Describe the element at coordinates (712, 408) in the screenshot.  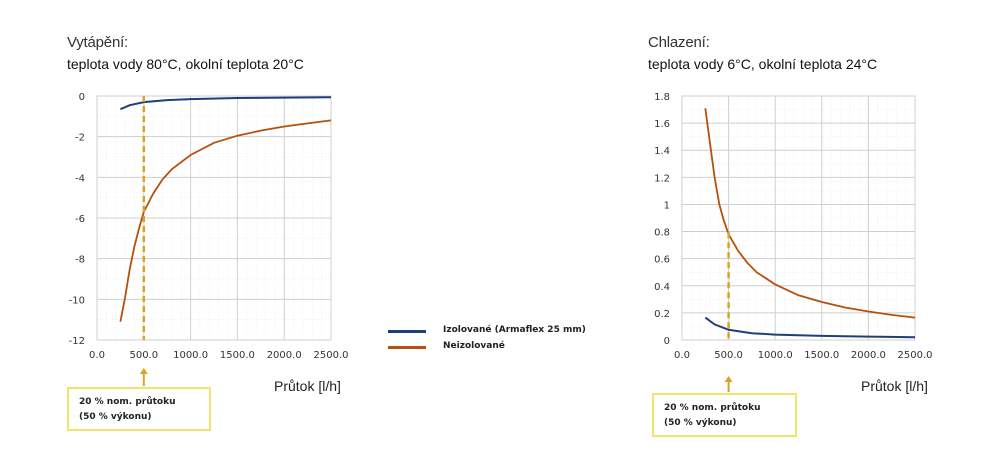
I see `right-callout-line1: 20 % nom. průtoku` at that location.